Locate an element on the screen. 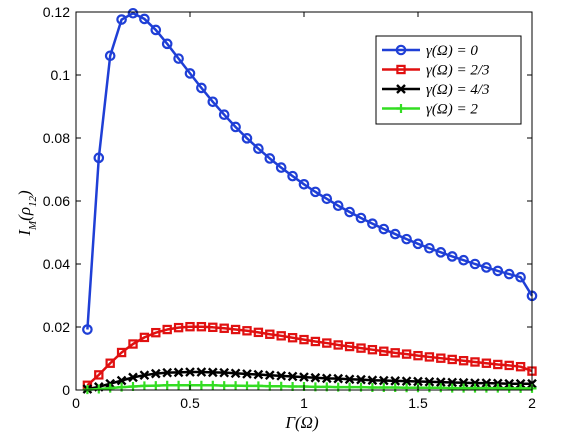 Image resolution: width=584 pixels, height=439 pixels. y-axis-label-arg: (ρ is located at coordinates (24, 214).